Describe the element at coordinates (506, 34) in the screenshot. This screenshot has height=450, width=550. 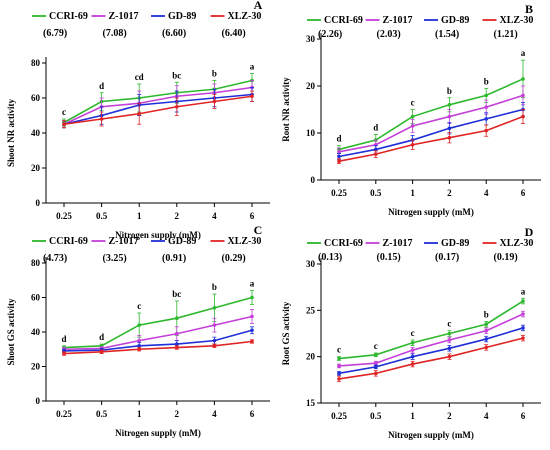
I see `legend-value: (1.21)` at that location.